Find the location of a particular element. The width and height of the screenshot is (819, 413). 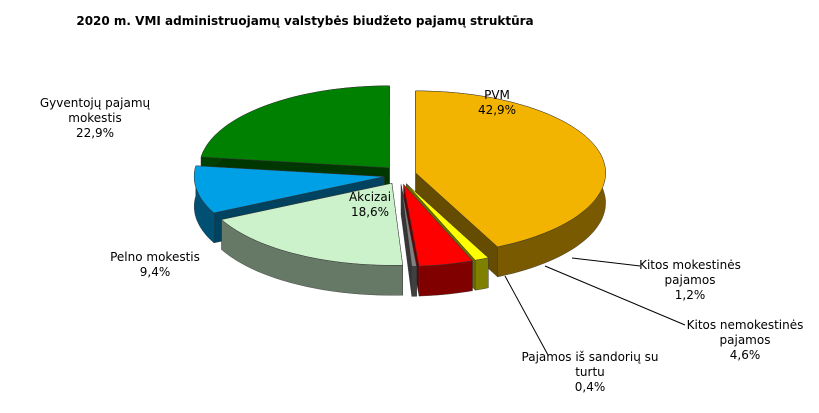

slice-label: Pajamos iš sandorių su turtu 0,4% is located at coordinates (590, 372).